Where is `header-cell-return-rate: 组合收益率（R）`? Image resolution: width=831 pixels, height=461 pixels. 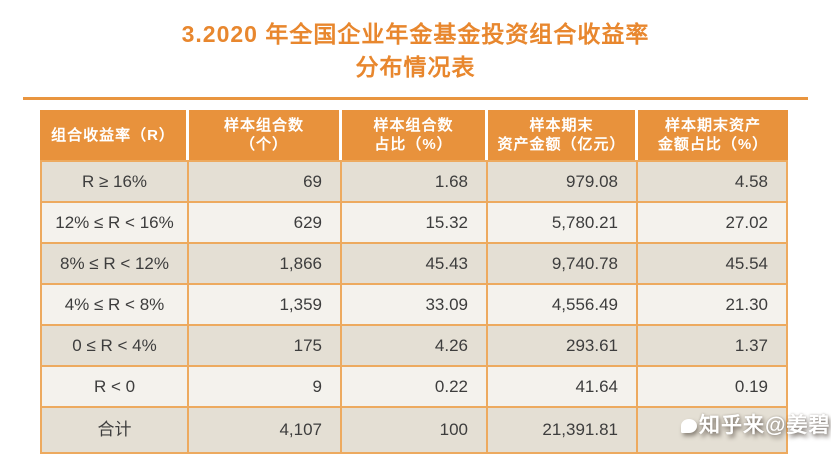 header-cell-return-rate: 组合收益率（R） is located at coordinates (114, 135).